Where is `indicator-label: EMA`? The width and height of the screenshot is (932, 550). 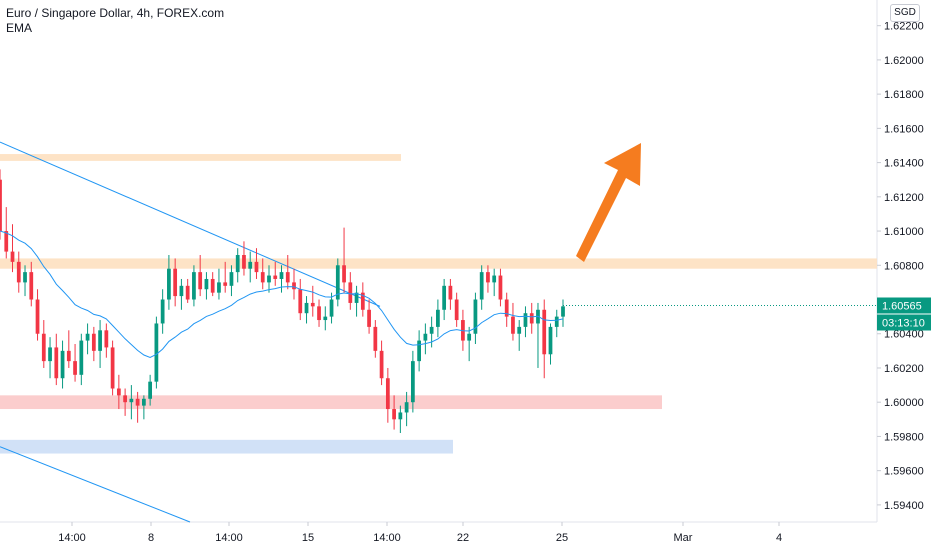 indicator-label: EMA is located at coordinates (19, 28).